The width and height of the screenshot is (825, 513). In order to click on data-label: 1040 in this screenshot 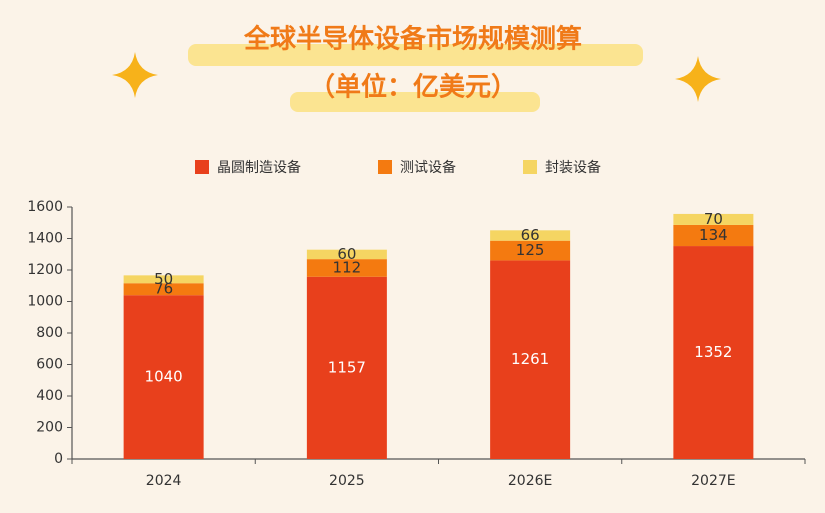, I will do `click(164, 377)`.